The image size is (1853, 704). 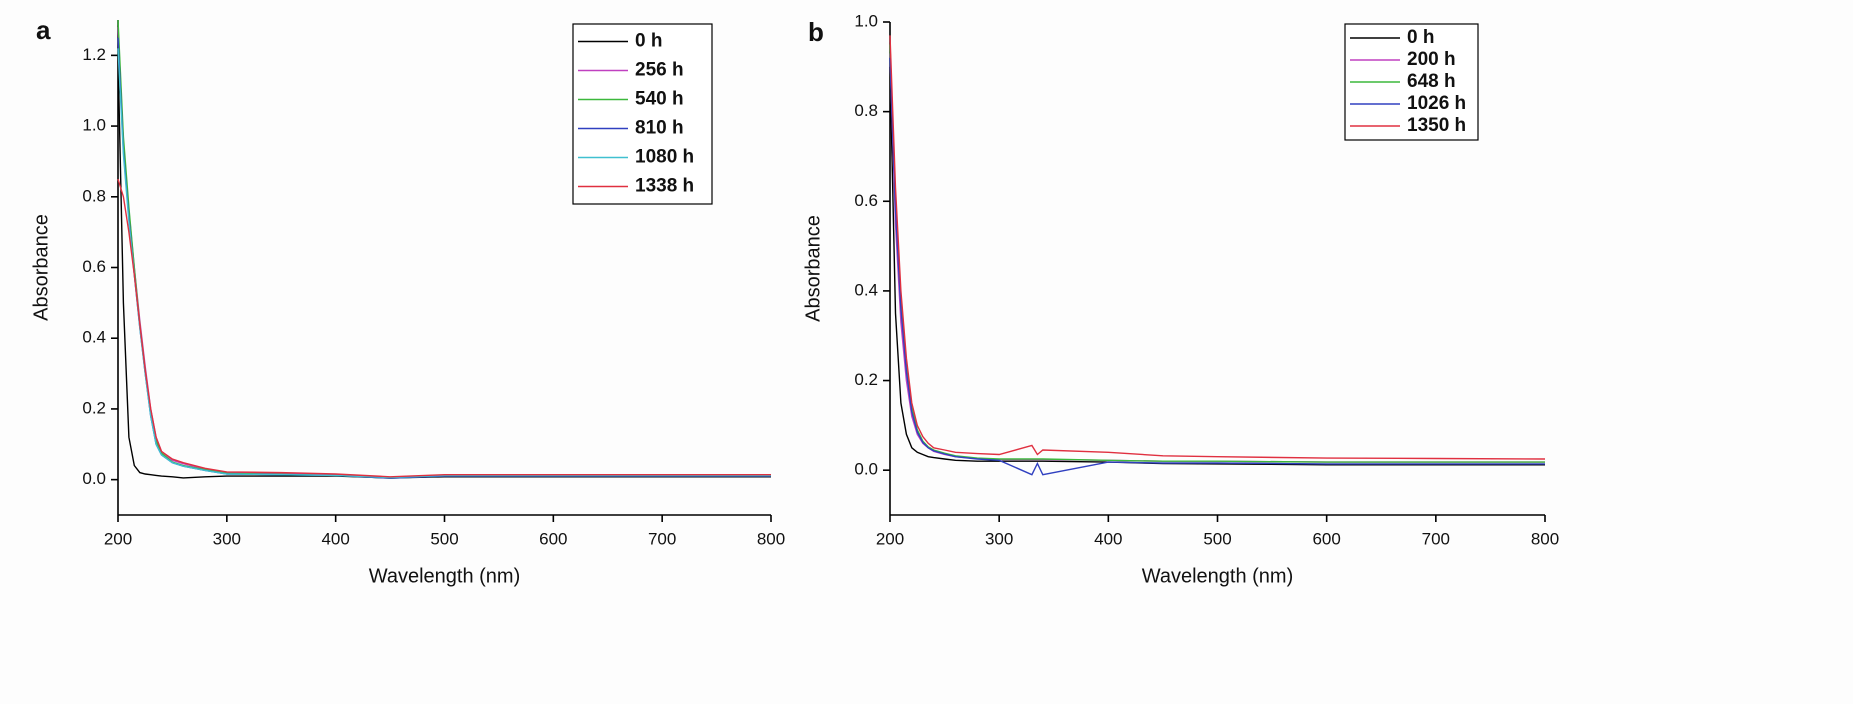 I want to click on legend-box, so click(x=642, y=114).